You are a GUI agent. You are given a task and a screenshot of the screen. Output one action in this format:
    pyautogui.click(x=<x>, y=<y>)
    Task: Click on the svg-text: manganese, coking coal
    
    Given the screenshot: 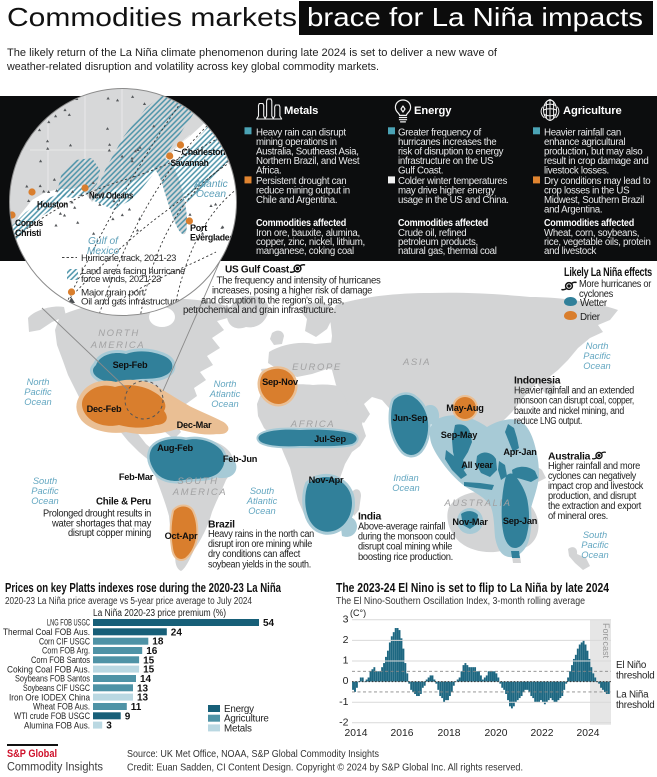 What is the action you would take?
    pyautogui.click(x=305, y=251)
    